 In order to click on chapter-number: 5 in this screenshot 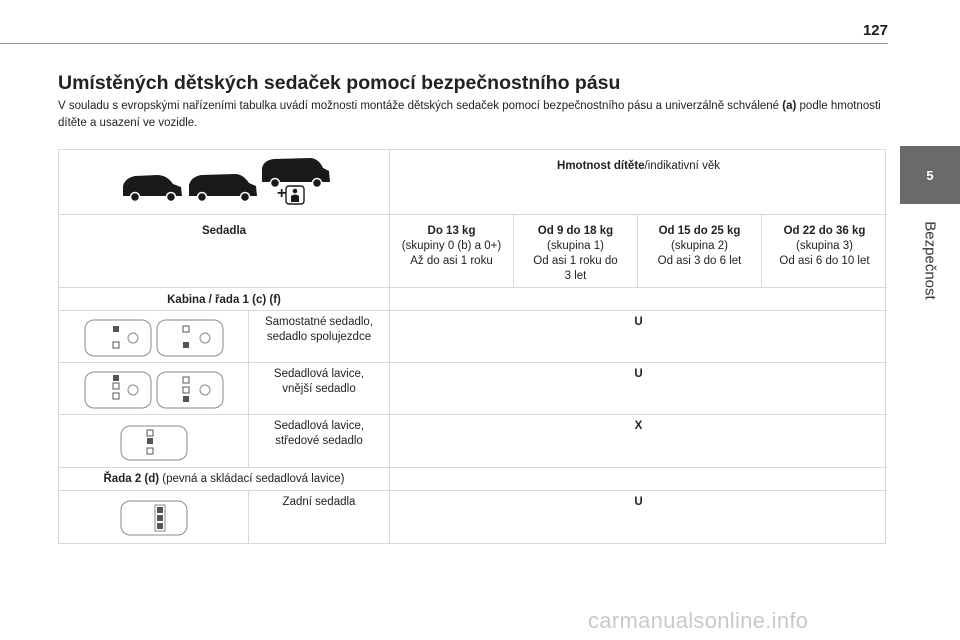, I will do `click(930, 175)`.